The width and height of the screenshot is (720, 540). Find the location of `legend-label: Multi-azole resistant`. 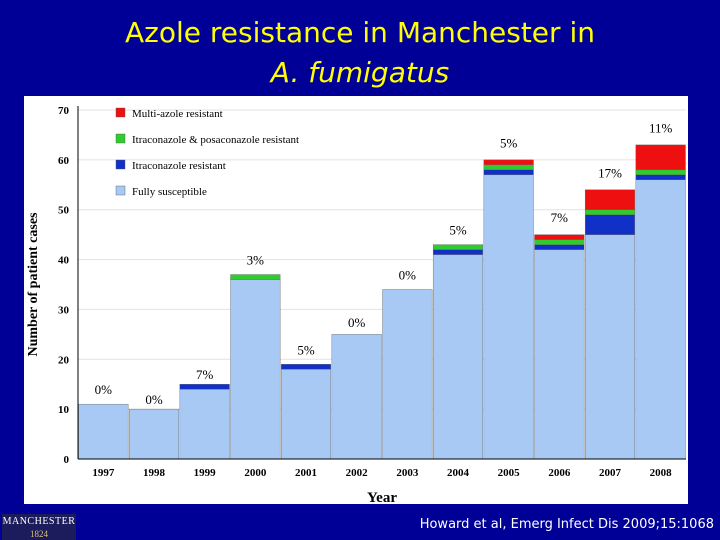

legend-label: Multi-azole resistant is located at coordinates (177, 114).